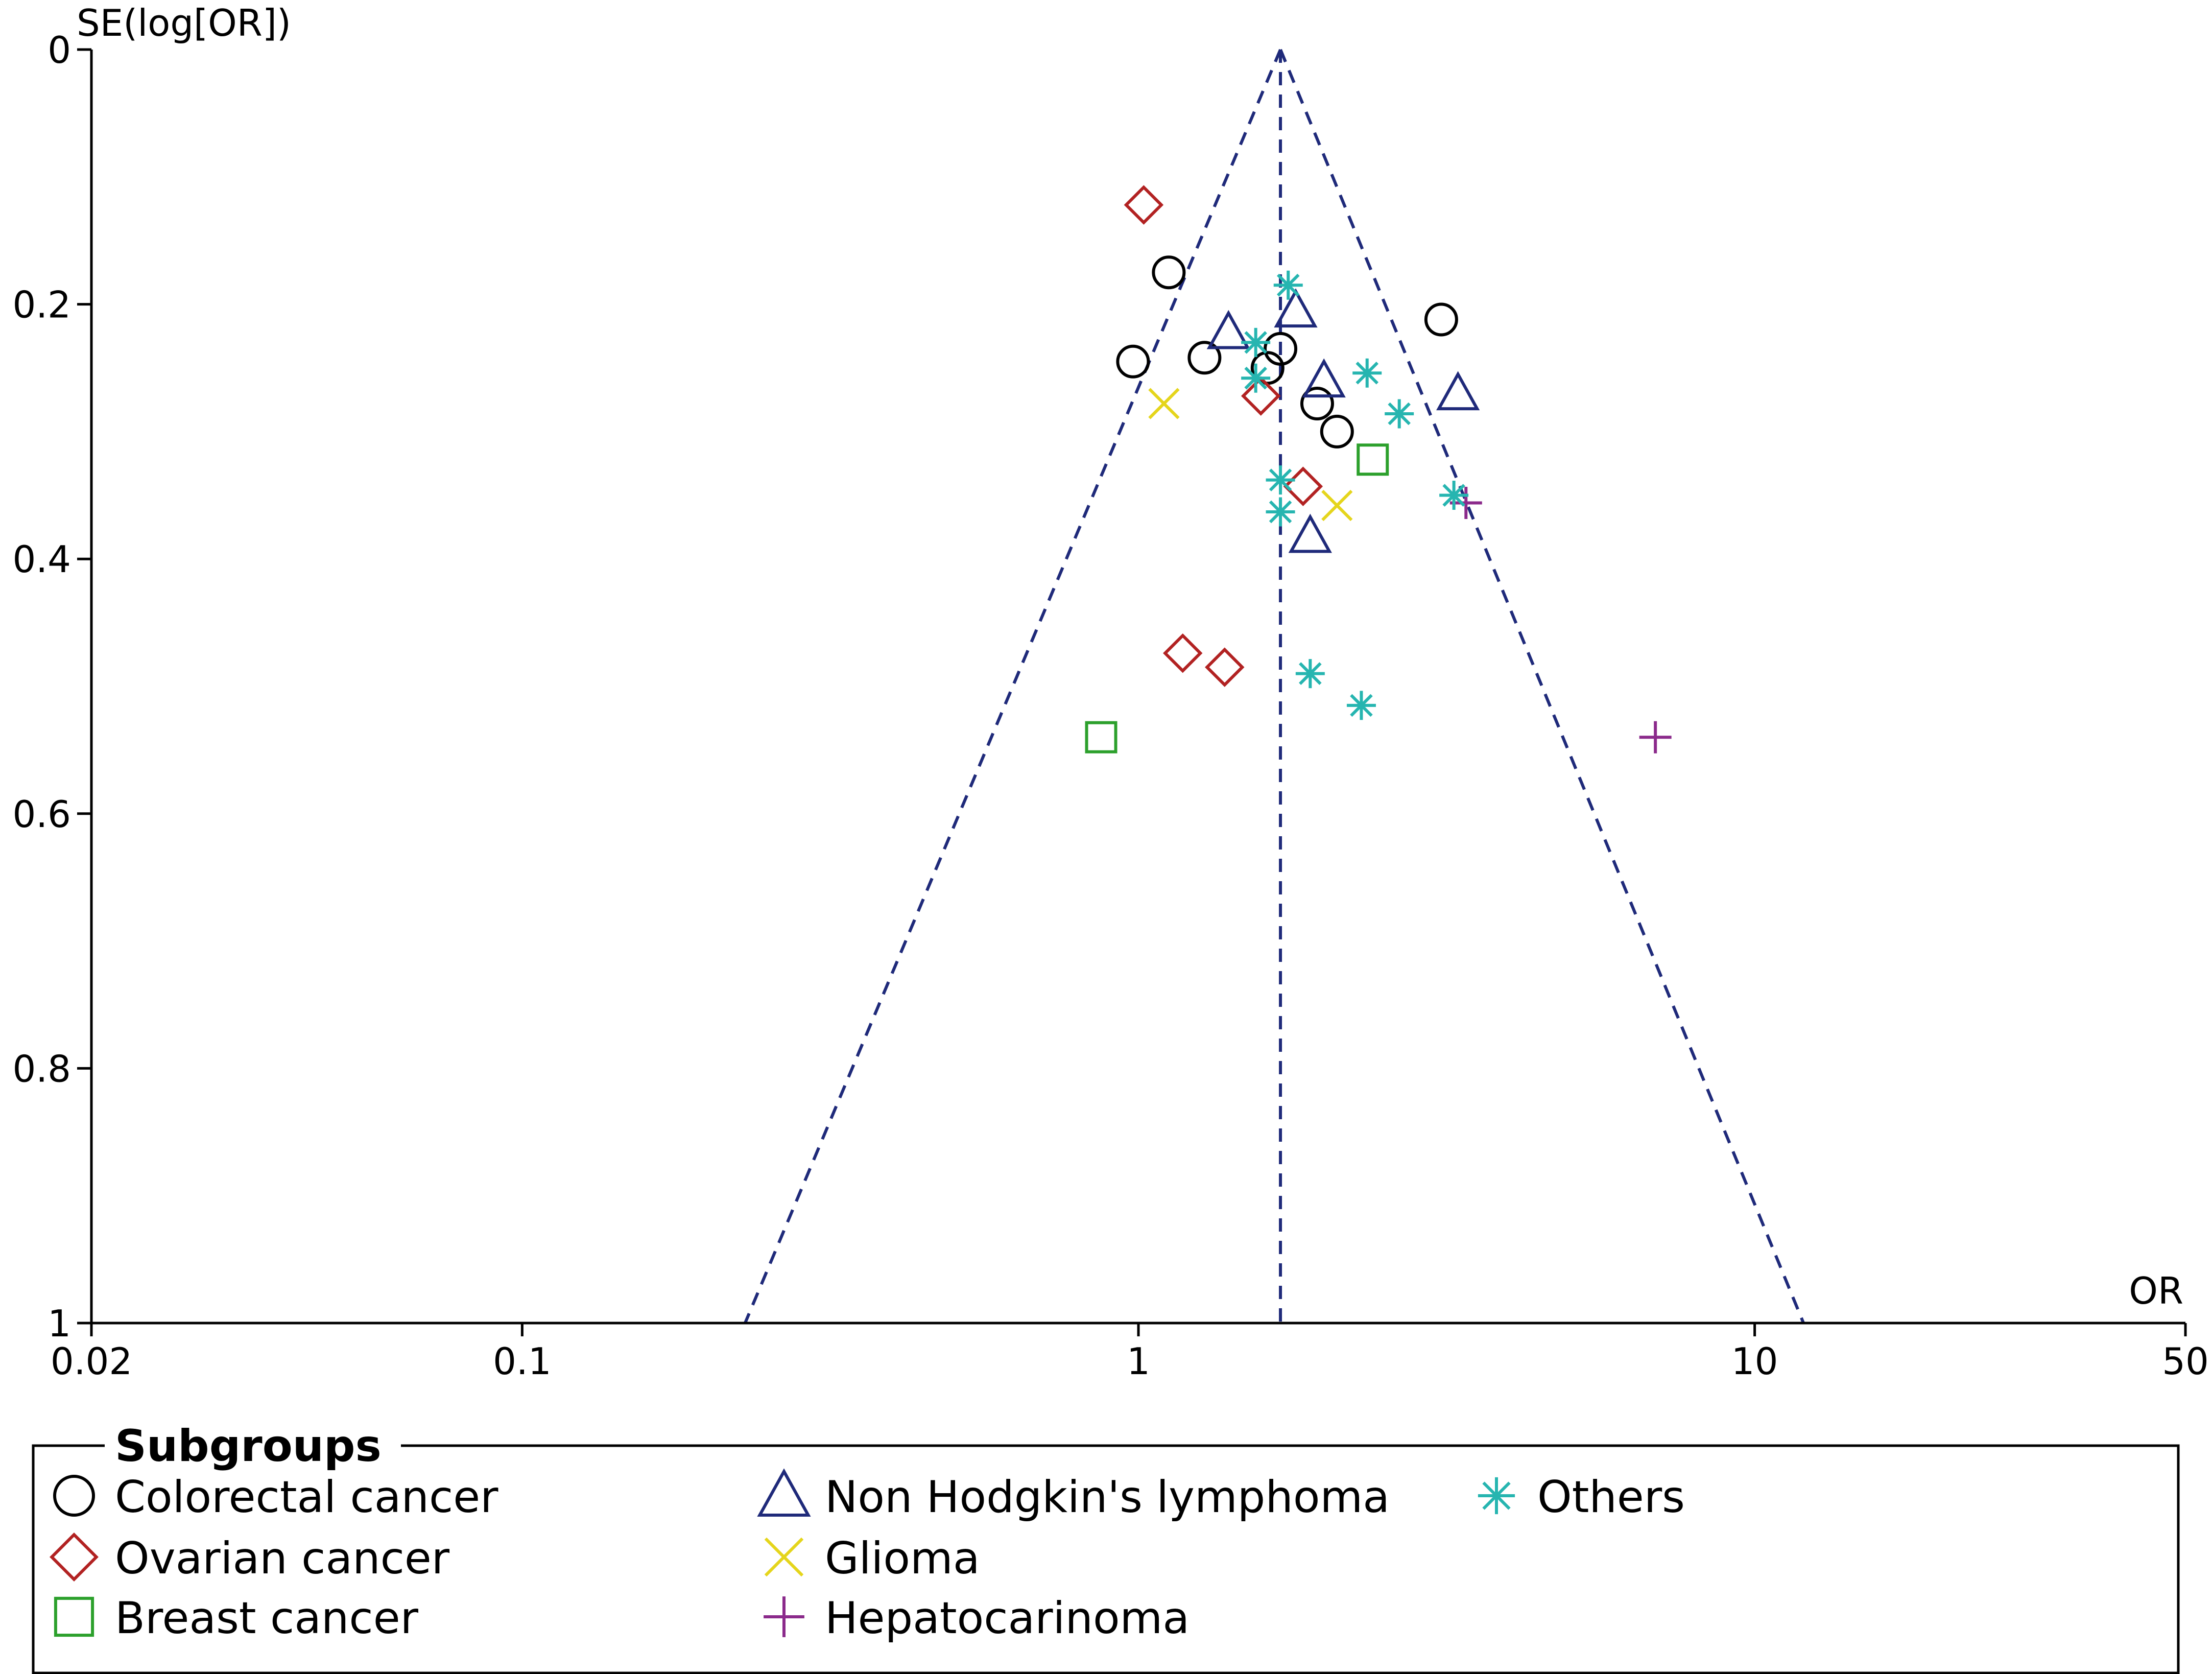  Describe the element at coordinates (42, 814) in the screenshot. I see `y-tick-label: 0.6` at that location.